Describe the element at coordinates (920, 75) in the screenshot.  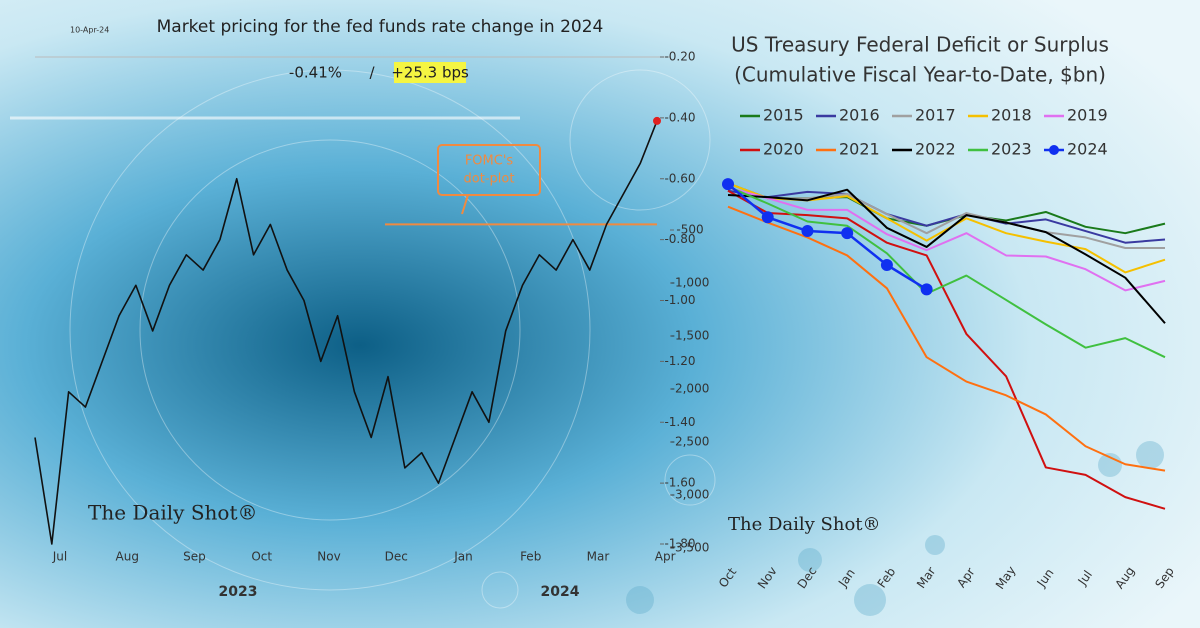
I see `chart-subtitle: (Cumulative Fiscal Year-to-Date, $bn)` at that location.